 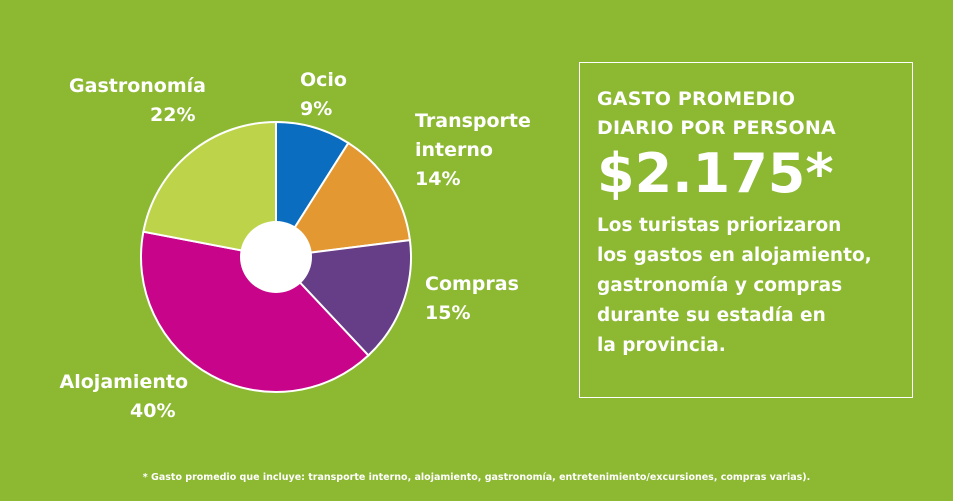 What do you see at coordinates (716, 128) in the screenshot?
I see `info-heading-line2: DIARIO POR PERSONA` at bounding box center [716, 128].